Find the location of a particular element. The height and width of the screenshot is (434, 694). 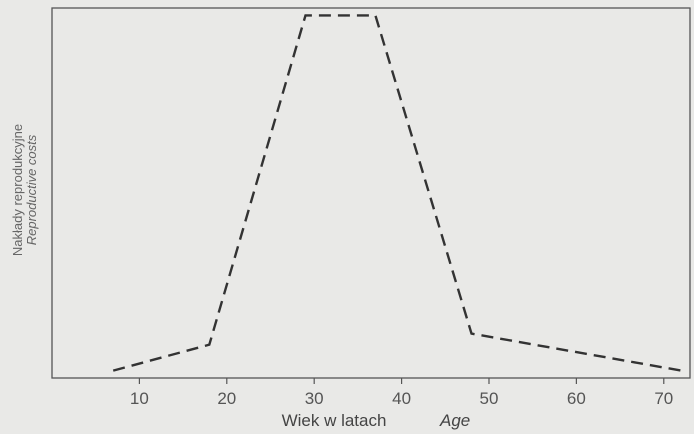

x-tick-label: 50 is located at coordinates (489, 398).